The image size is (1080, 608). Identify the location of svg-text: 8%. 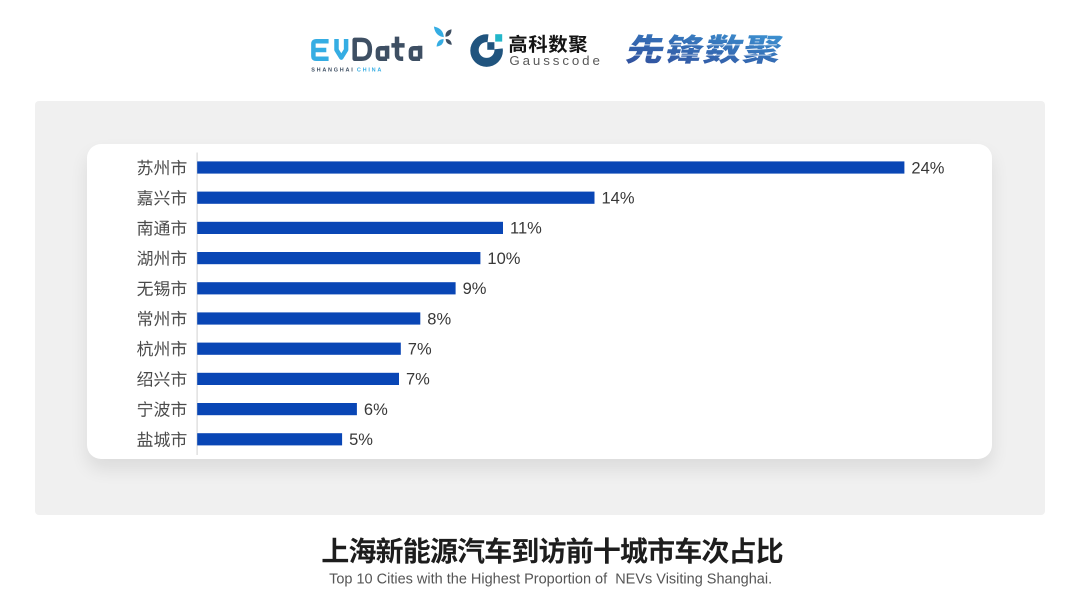
(439, 319).